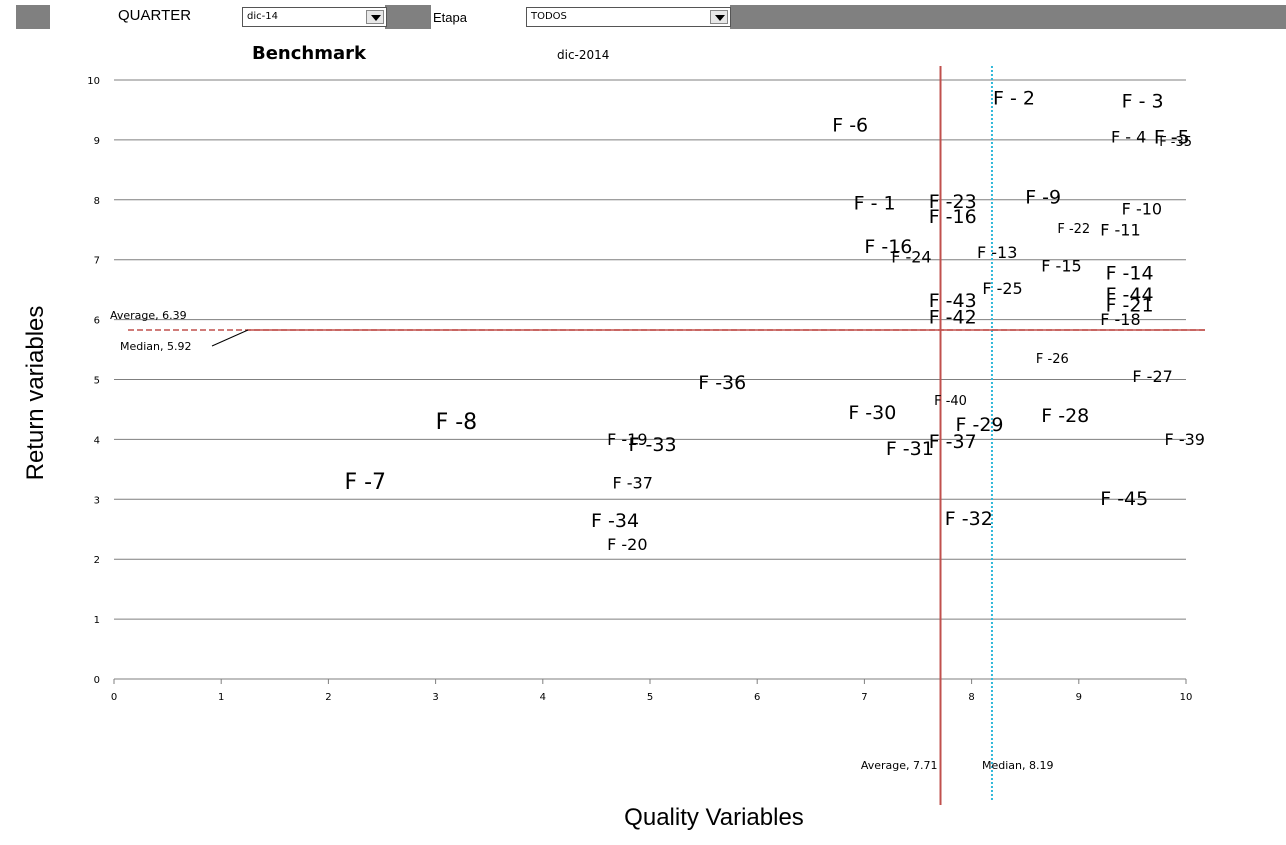  I want to click on data-point-label: F -28, so click(1065, 416).